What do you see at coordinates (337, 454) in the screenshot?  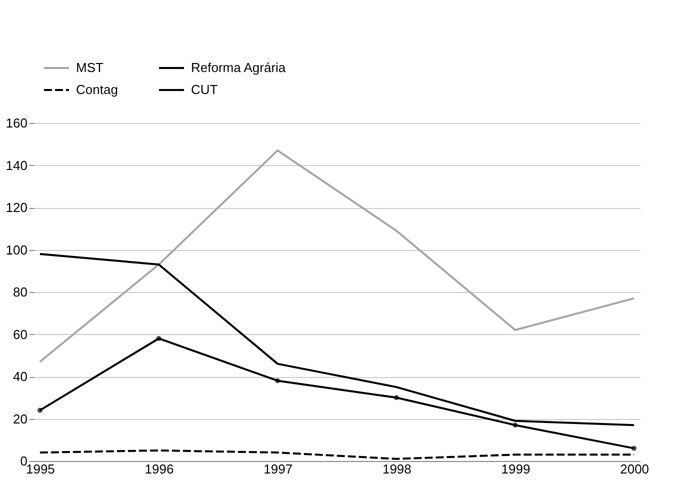 I see `line-series` at bounding box center [337, 454].